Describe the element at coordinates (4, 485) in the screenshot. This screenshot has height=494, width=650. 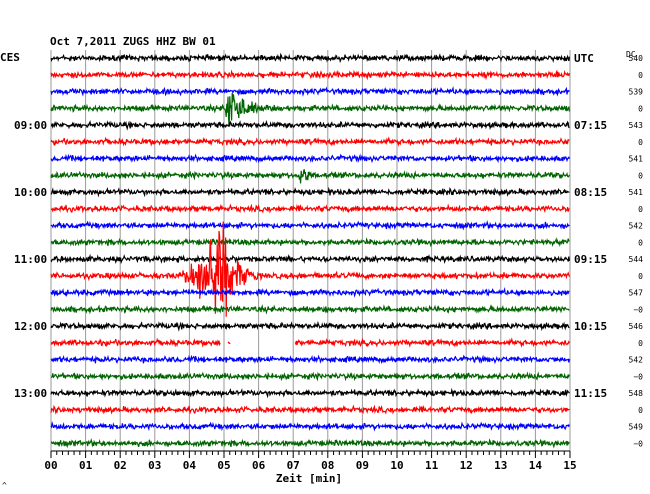
I see `footer-mark: ^` at that location.